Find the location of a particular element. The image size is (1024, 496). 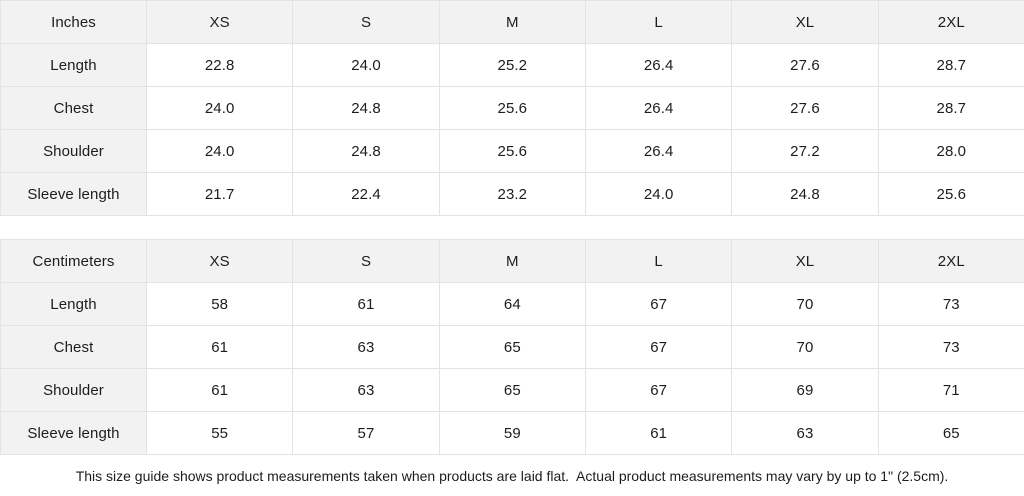

table-row: Shoulder 24.0 24.8 25.6 26.4 27.2 28.0 is located at coordinates (512, 151).